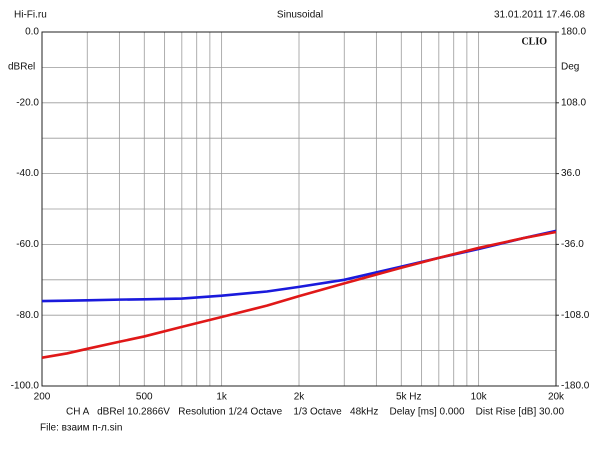 The width and height of the screenshot is (600, 450). Describe the element at coordinates (144, 397) in the screenshot. I see `x-tick-label: 500` at that location.